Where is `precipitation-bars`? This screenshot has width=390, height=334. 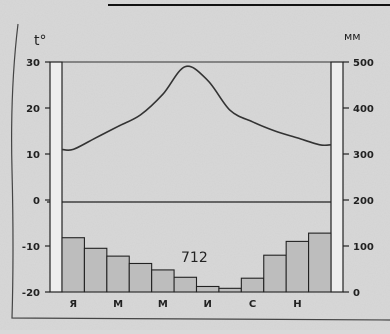
precipitation-bars is located at coordinates (196, 262).